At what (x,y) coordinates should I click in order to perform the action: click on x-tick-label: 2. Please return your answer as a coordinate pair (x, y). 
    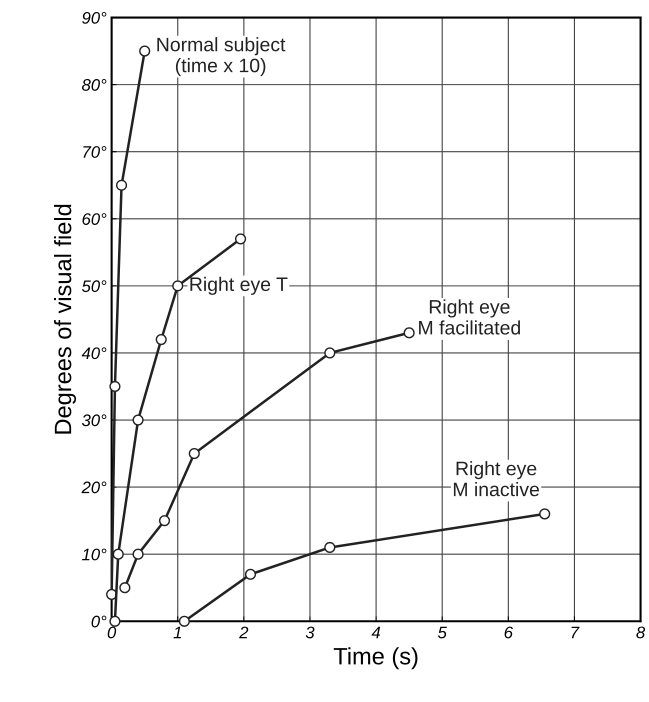
    Looking at the image, I should click on (243, 632).